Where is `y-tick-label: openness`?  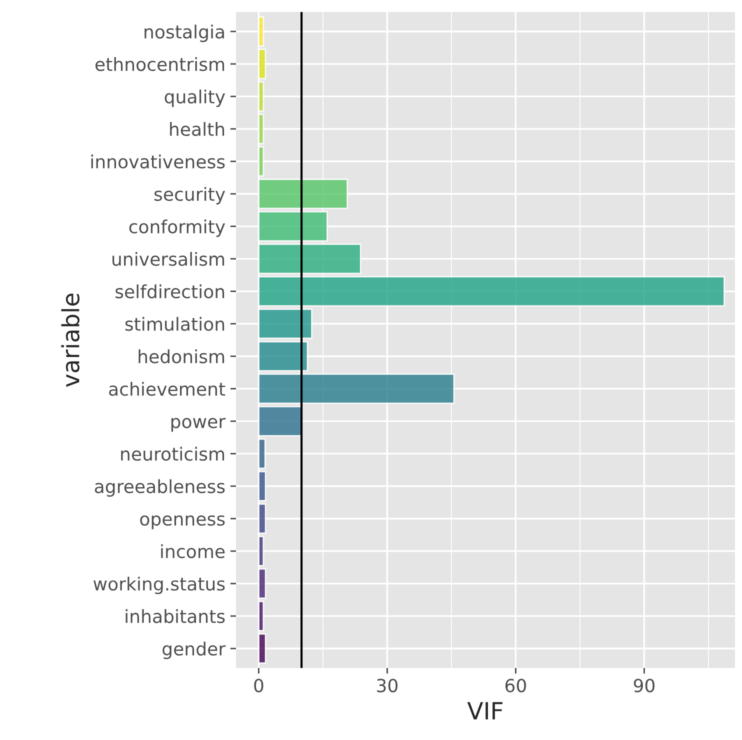 y-tick-label: openness is located at coordinates (182, 522).